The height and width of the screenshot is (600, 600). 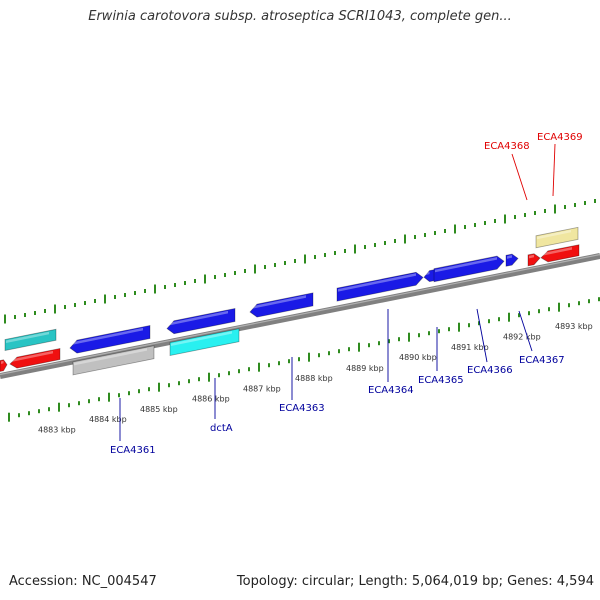 I want to click on scale-label: 4892 kbp, so click(x=522, y=336).